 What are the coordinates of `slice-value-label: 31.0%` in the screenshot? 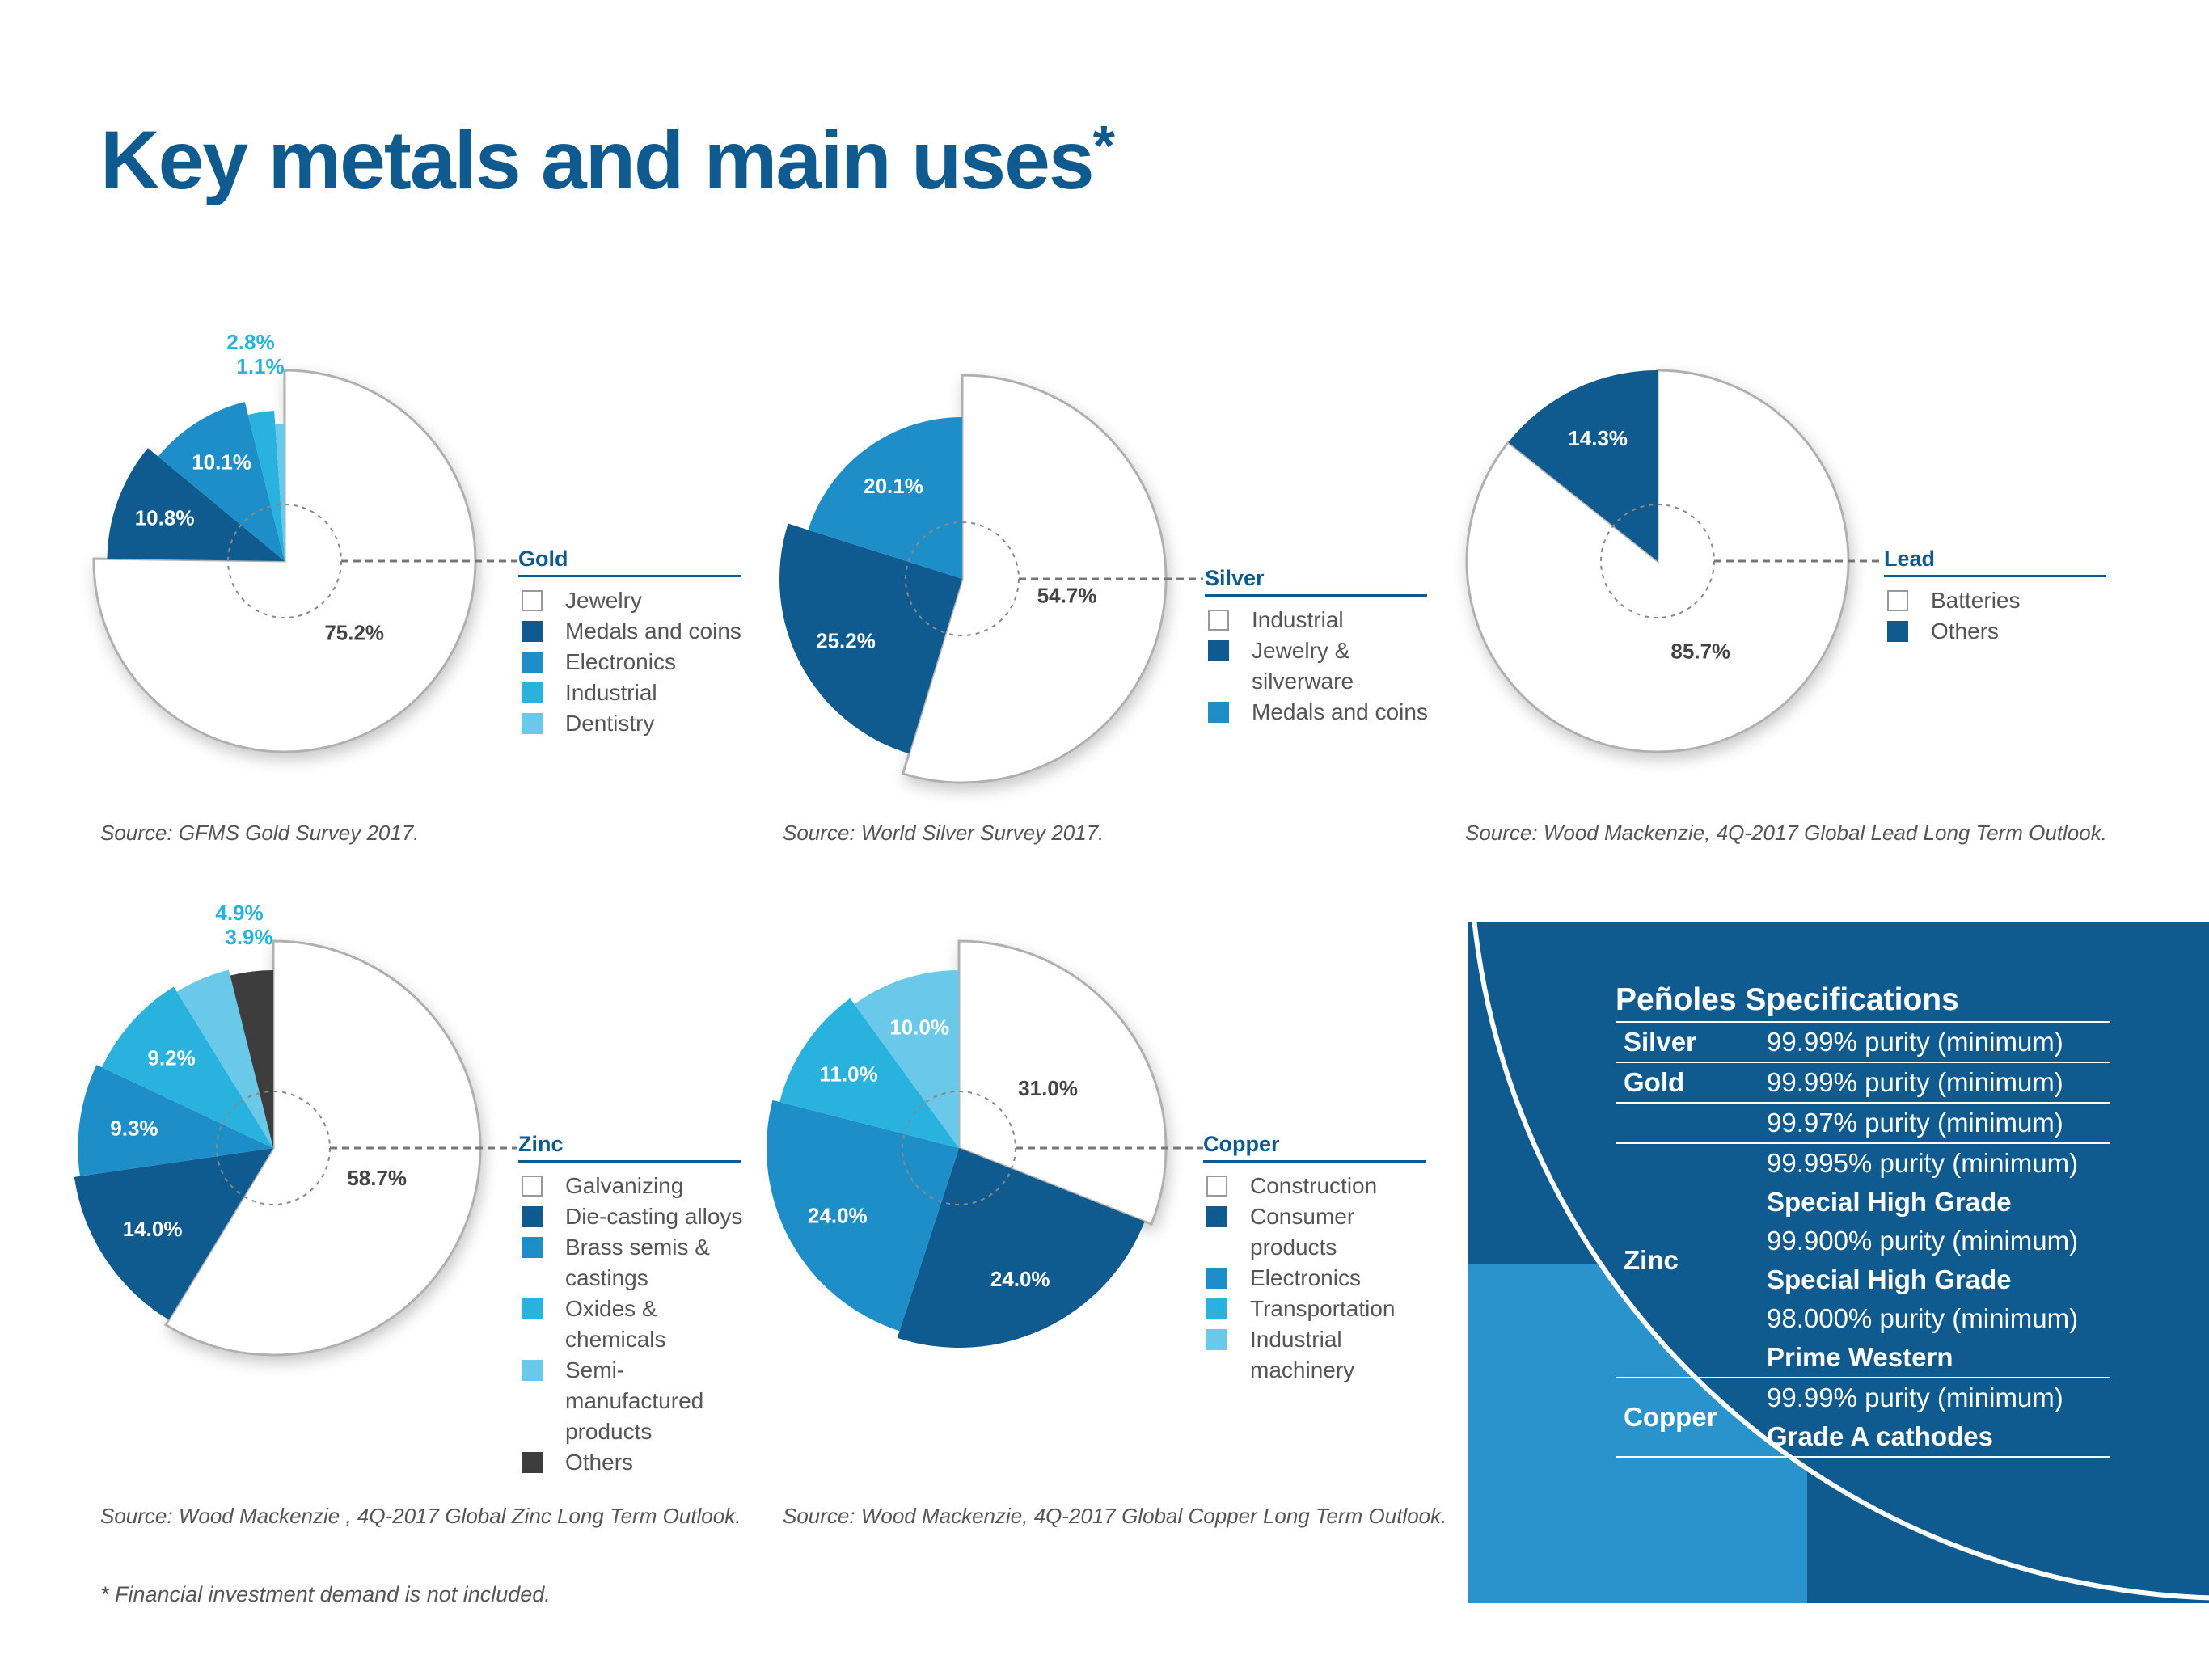 It's located at (1048, 1088).